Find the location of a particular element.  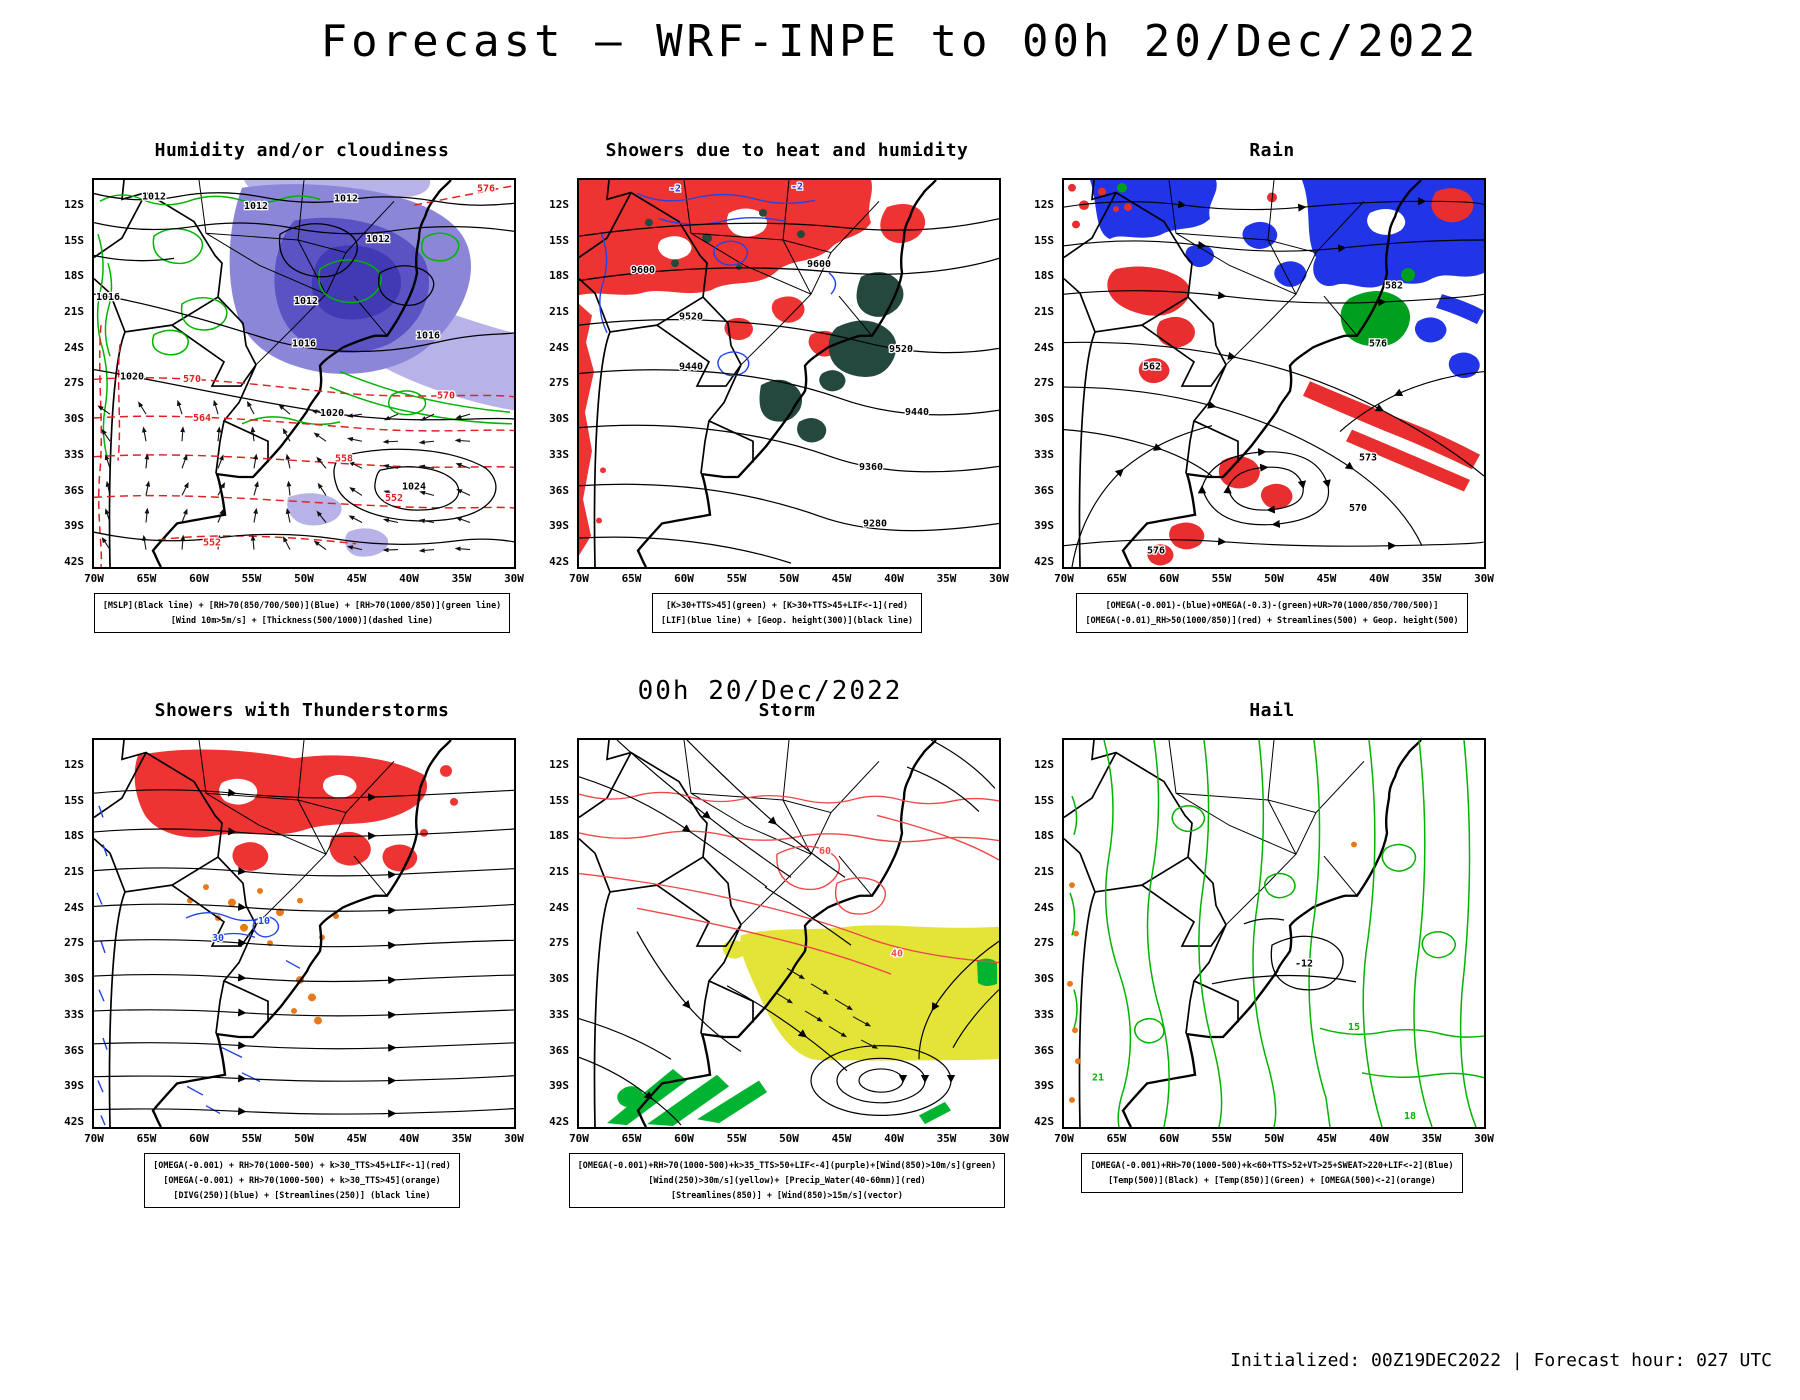

lat-tick: 12S is located at coordinates (559, 764).